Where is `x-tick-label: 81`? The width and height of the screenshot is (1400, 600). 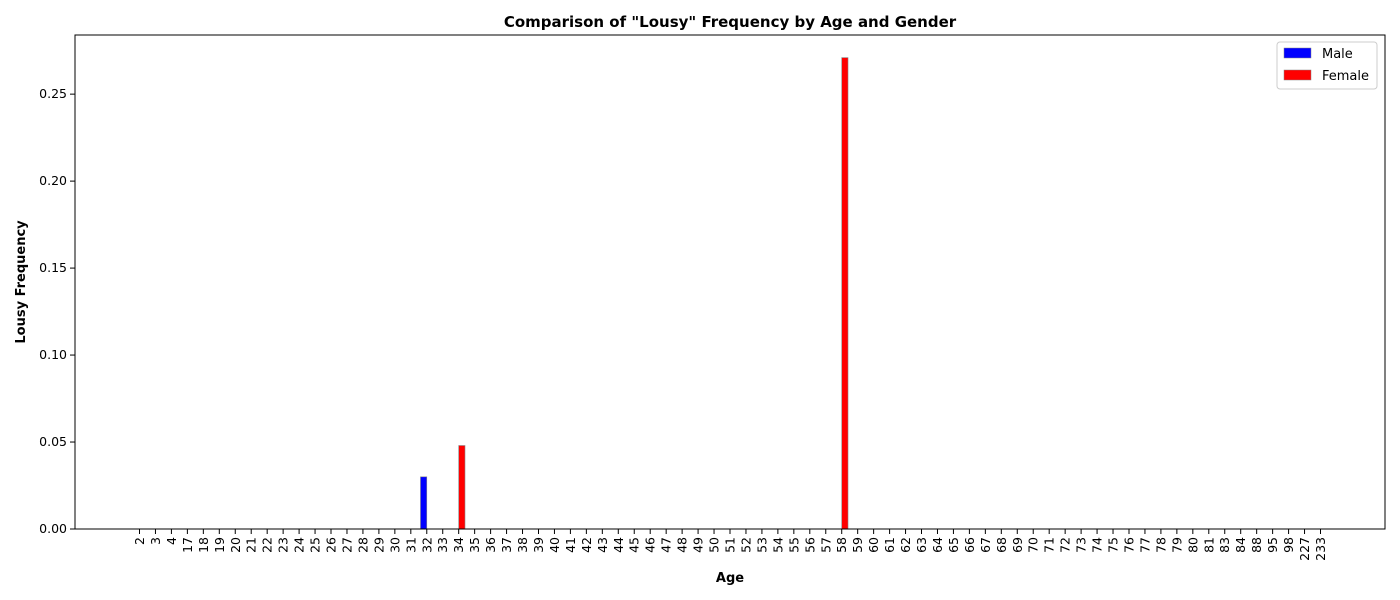
x-tick-label: 81 is located at coordinates (1208, 545).